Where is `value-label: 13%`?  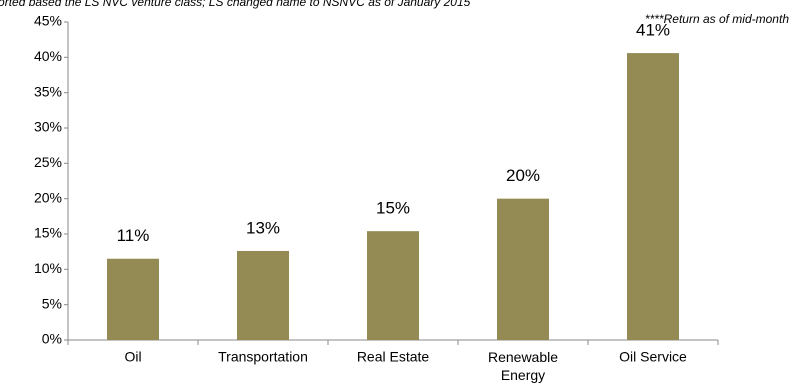
value-label: 13% is located at coordinates (263, 227).